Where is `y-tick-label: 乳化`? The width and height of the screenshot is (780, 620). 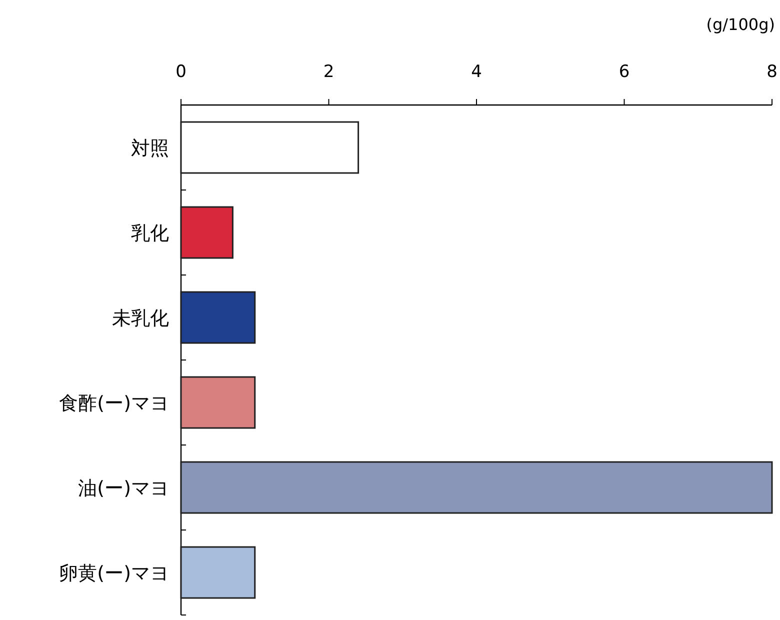 y-tick-label: 乳化 is located at coordinates (150, 233).